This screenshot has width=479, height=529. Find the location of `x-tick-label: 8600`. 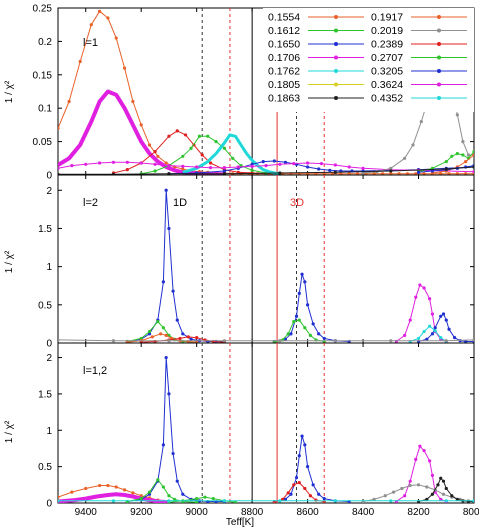

x-tick-label: 8600 is located at coordinates (307, 512).